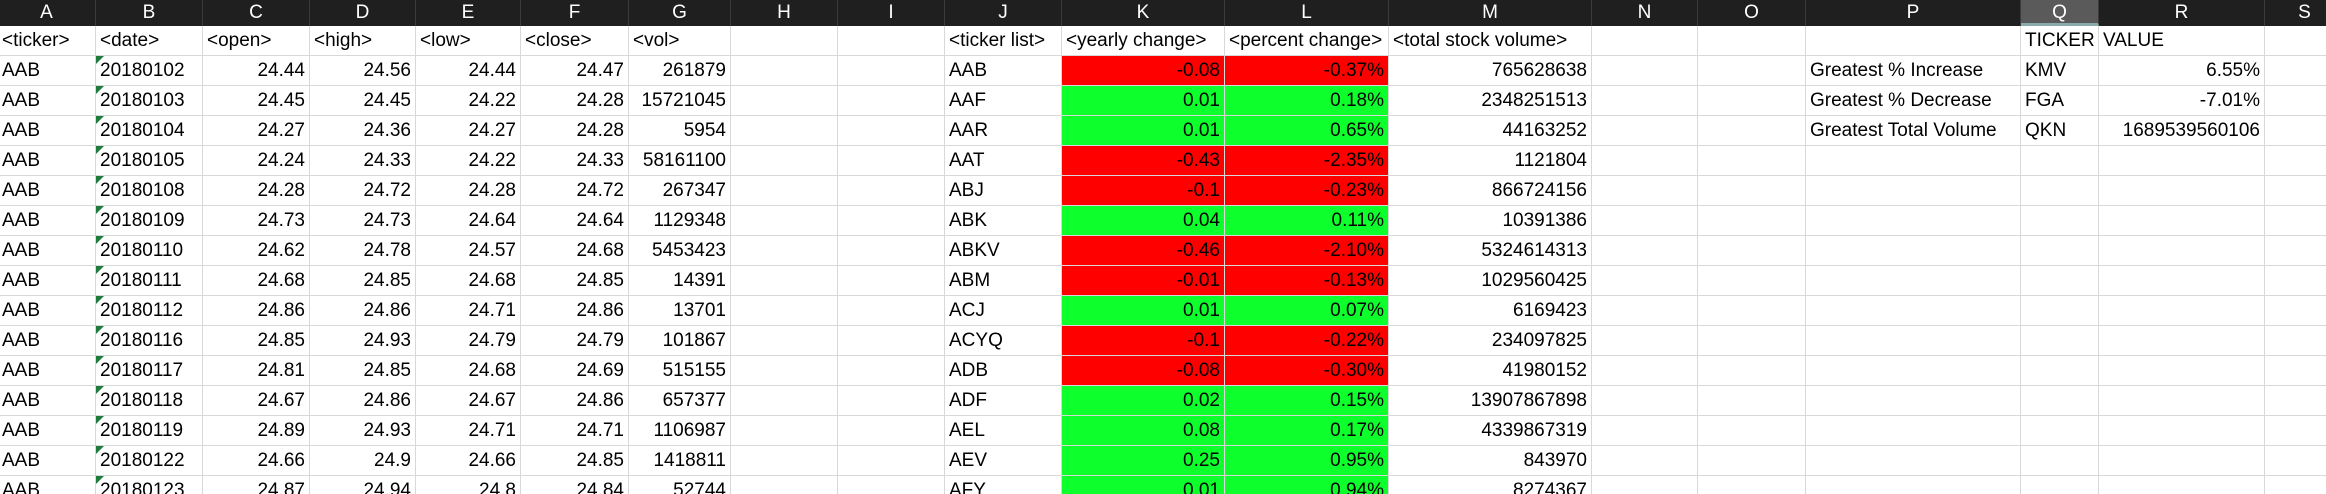 The image size is (2326, 494). Describe the element at coordinates (1143, 221) in the screenshot. I see `yearly-change-cell: 0.04` at that location.